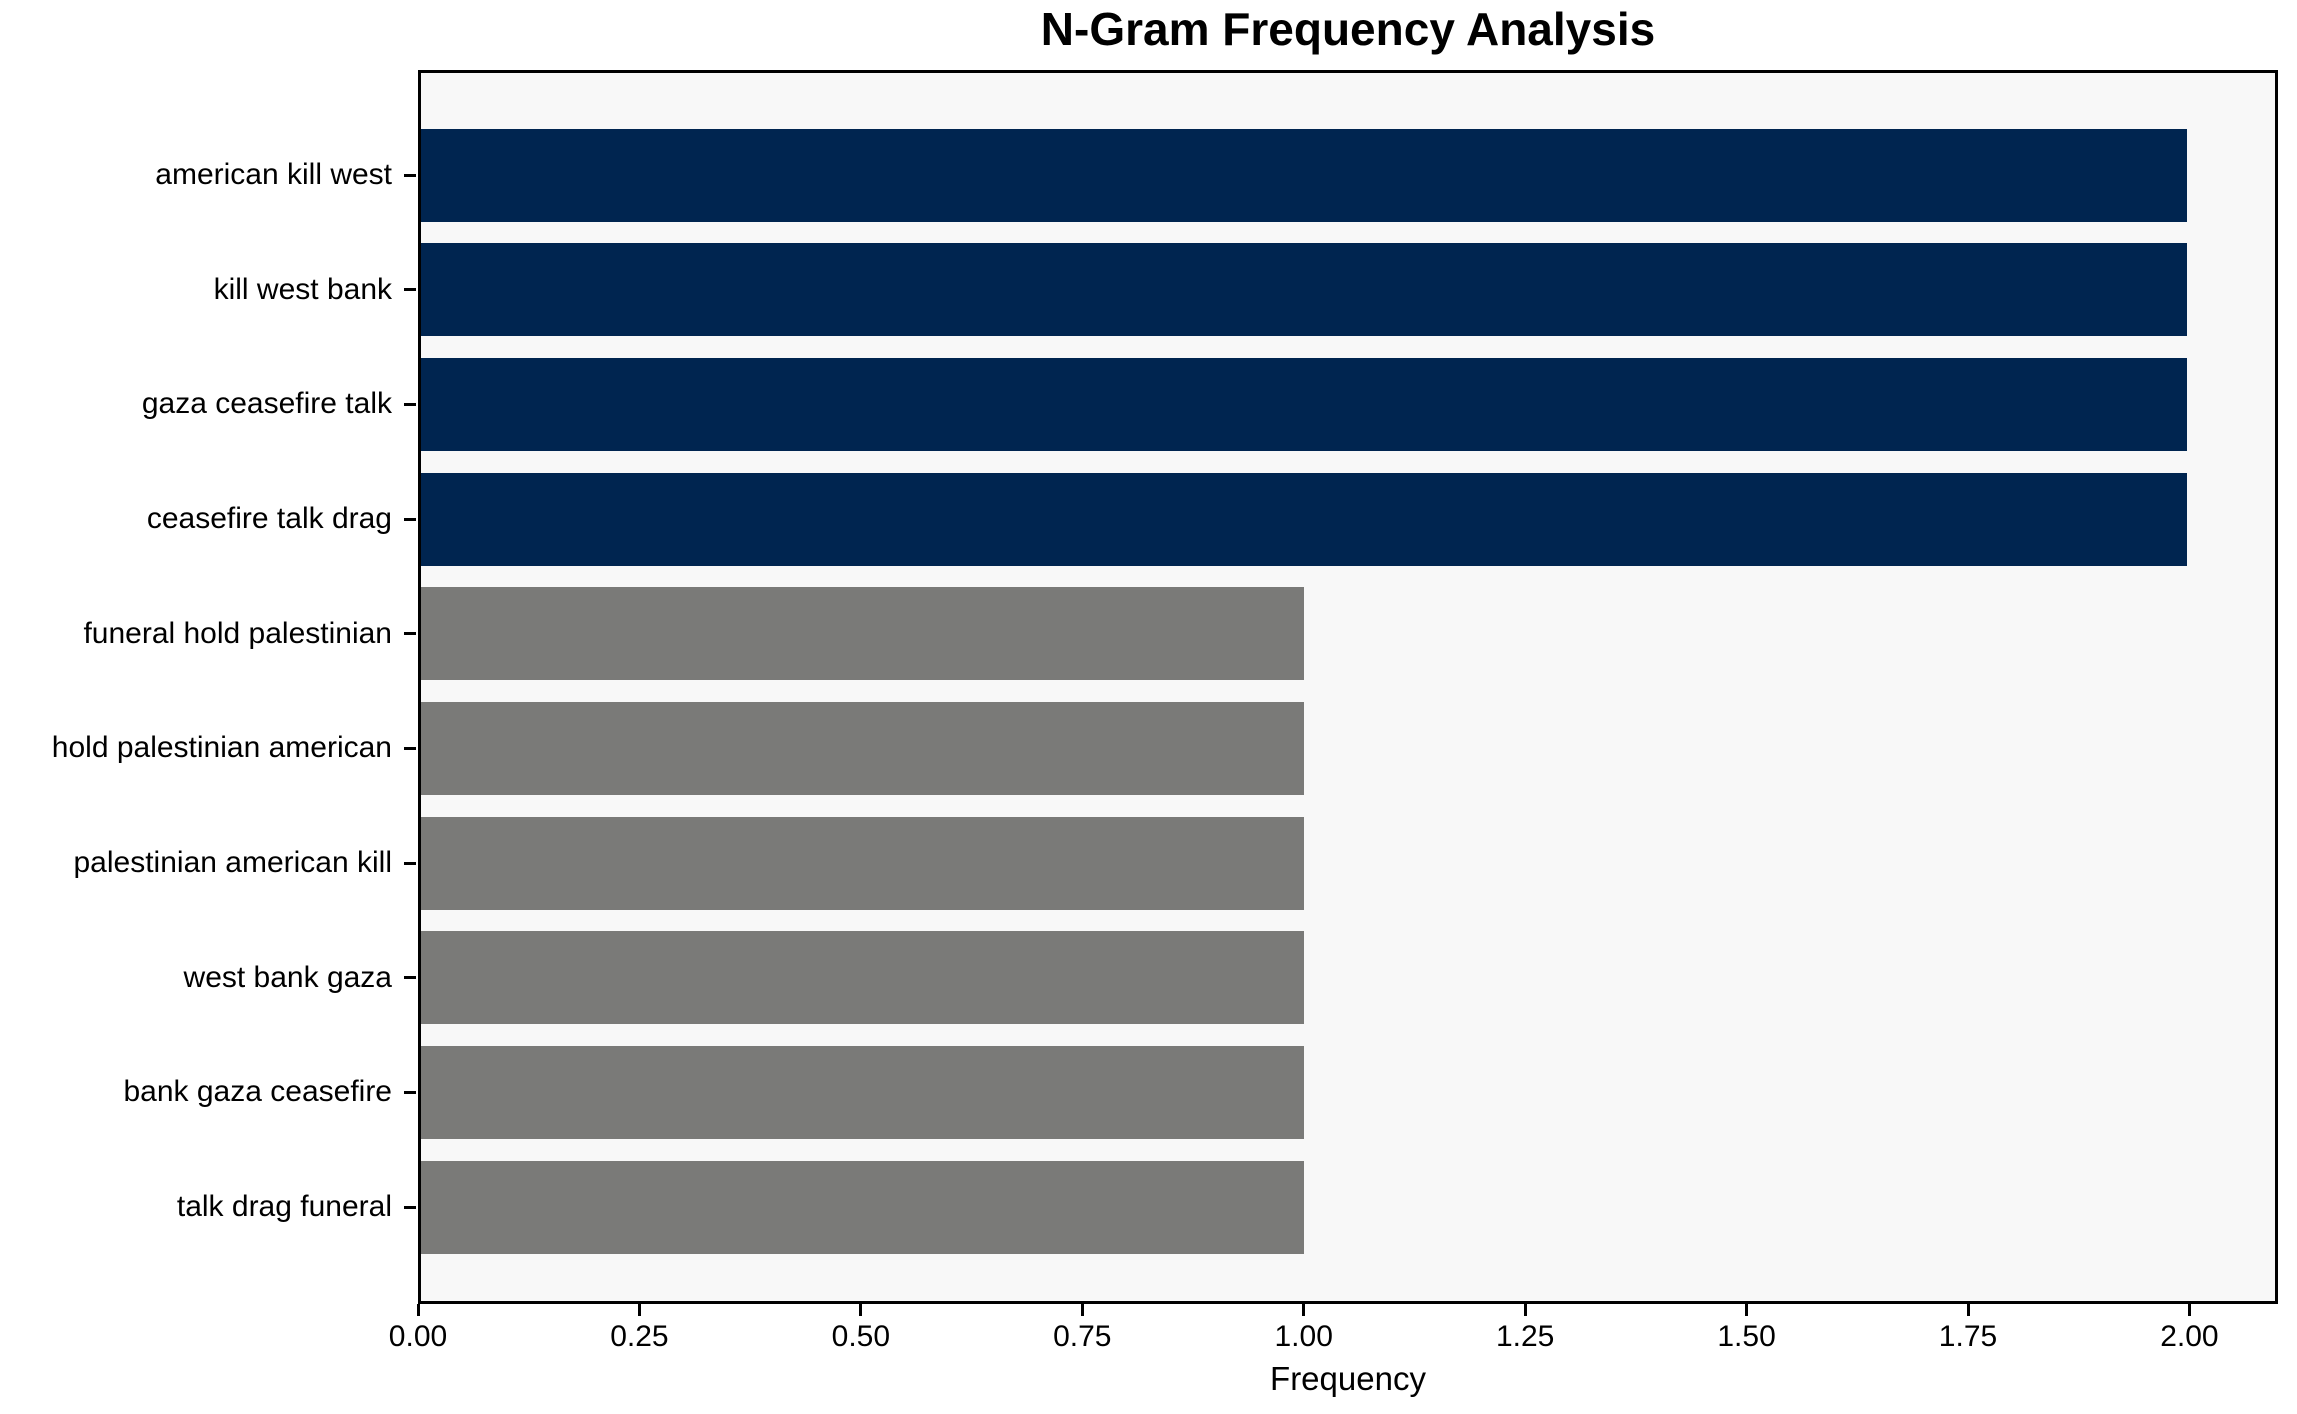  I want to click on x-tick-label: 0.50, so click(861, 1336).